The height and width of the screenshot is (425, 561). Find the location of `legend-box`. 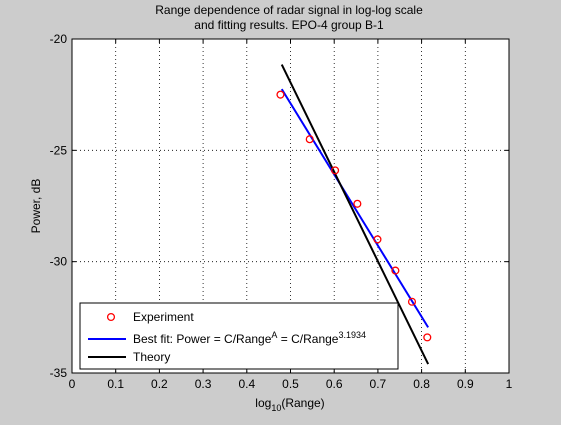

legend-box is located at coordinates (239, 336).